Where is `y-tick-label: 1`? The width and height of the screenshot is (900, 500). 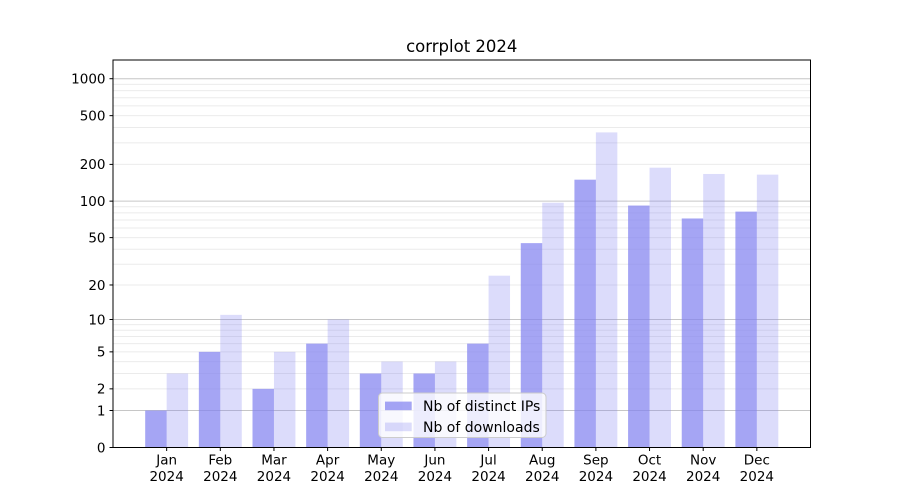 y-tick-label: 1 is located at coordinates (101, 411).